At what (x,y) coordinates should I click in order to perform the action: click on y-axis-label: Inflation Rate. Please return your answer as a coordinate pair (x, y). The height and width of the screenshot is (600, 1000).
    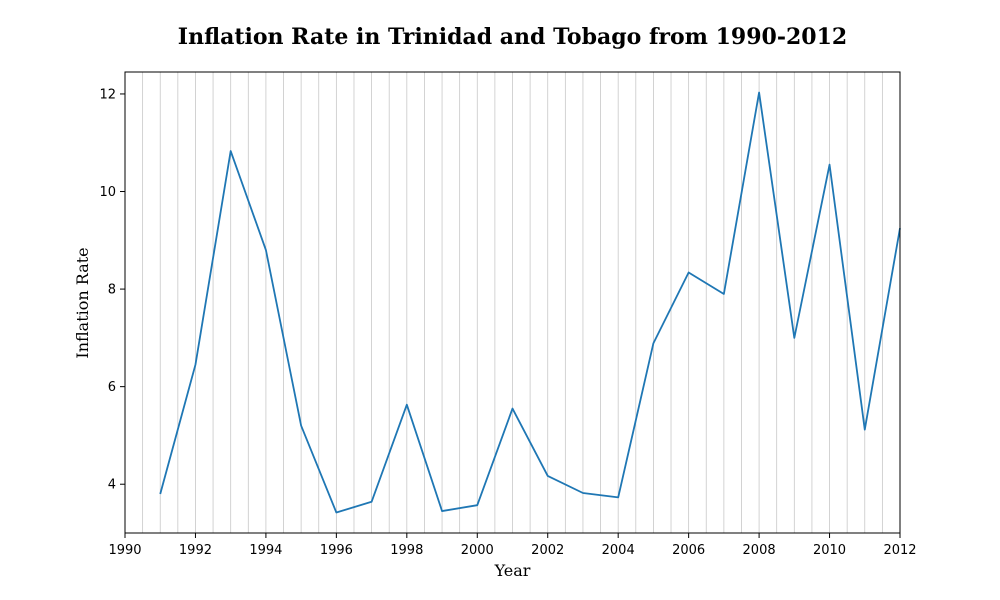
    Looking at the image, I should click on (82, 302).